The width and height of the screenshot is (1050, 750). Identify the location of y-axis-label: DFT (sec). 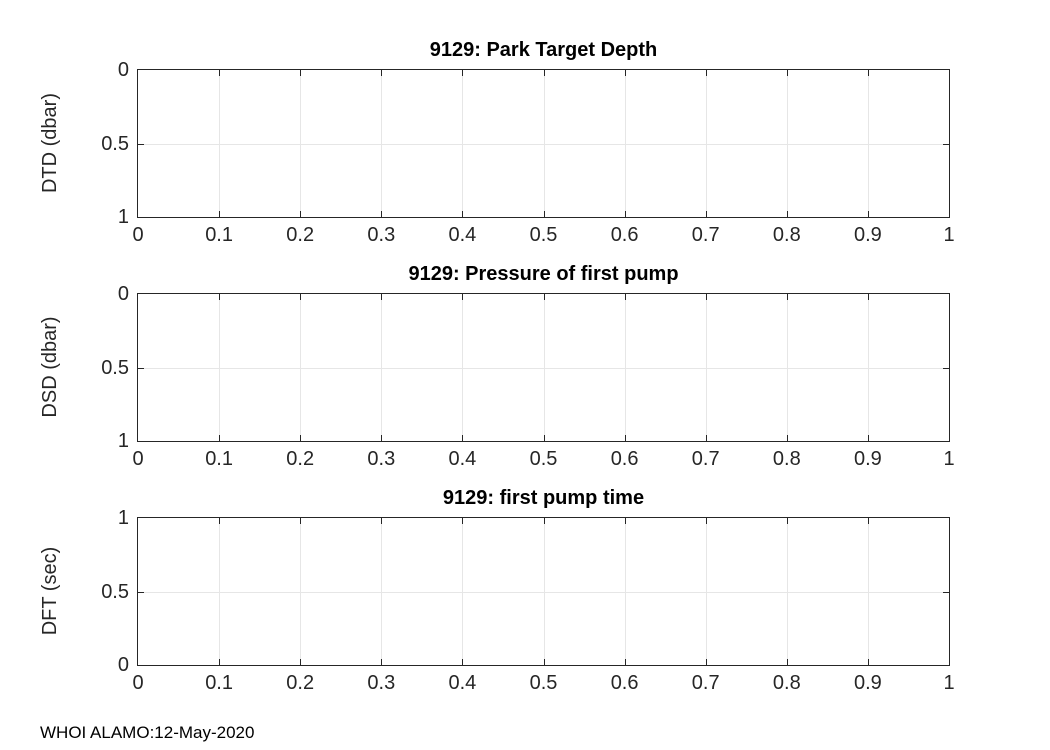
(50, 591).